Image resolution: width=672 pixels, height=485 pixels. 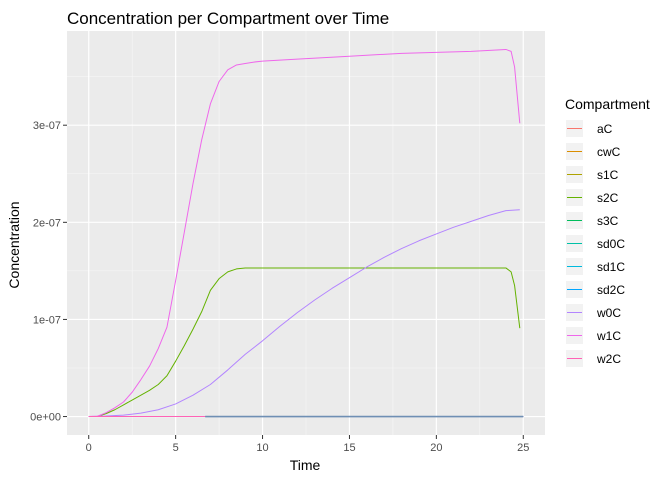 I want to click on legend-item-s1C: s1C, so click(x=592, y=174).